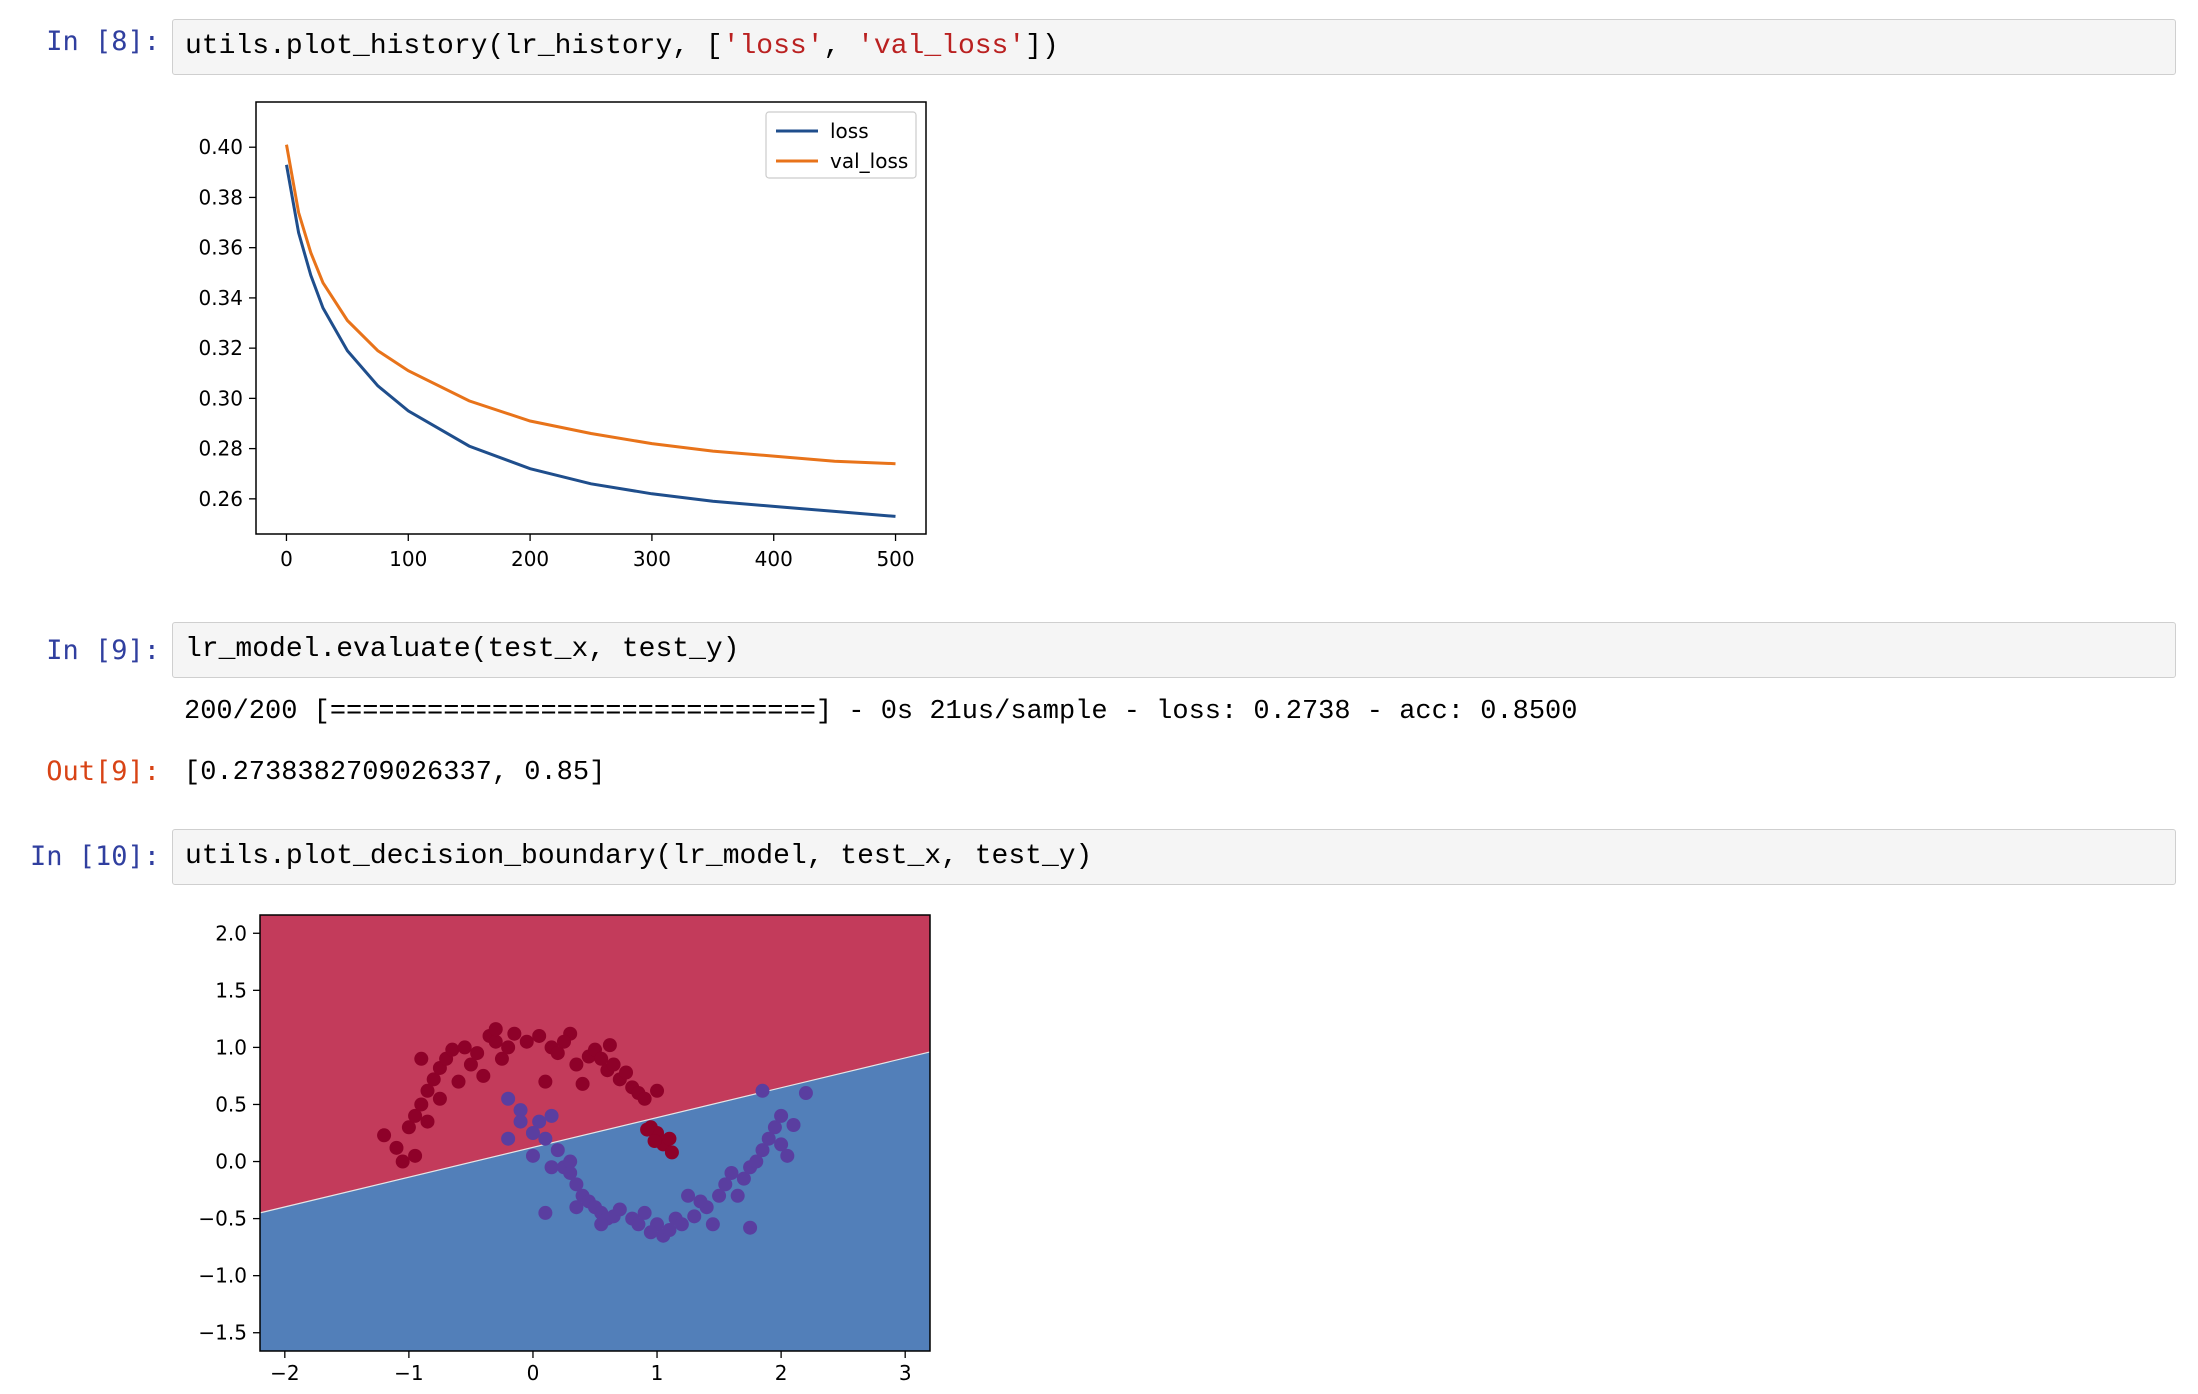  I want to click on y-tick-label: −1.0, so click(222, 1276).